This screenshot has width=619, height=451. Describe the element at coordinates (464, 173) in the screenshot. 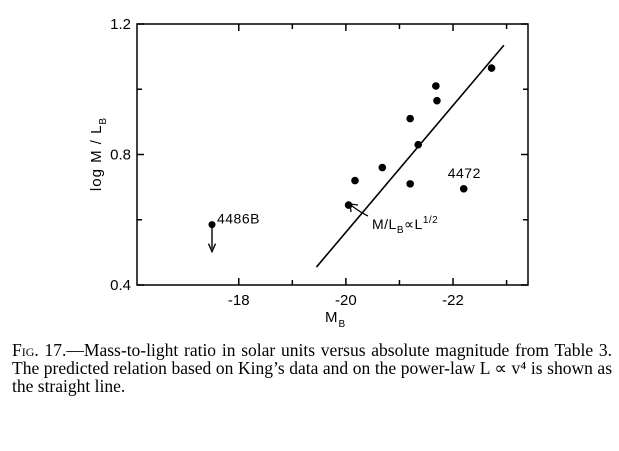

I see `point-label: 4472` at that location.